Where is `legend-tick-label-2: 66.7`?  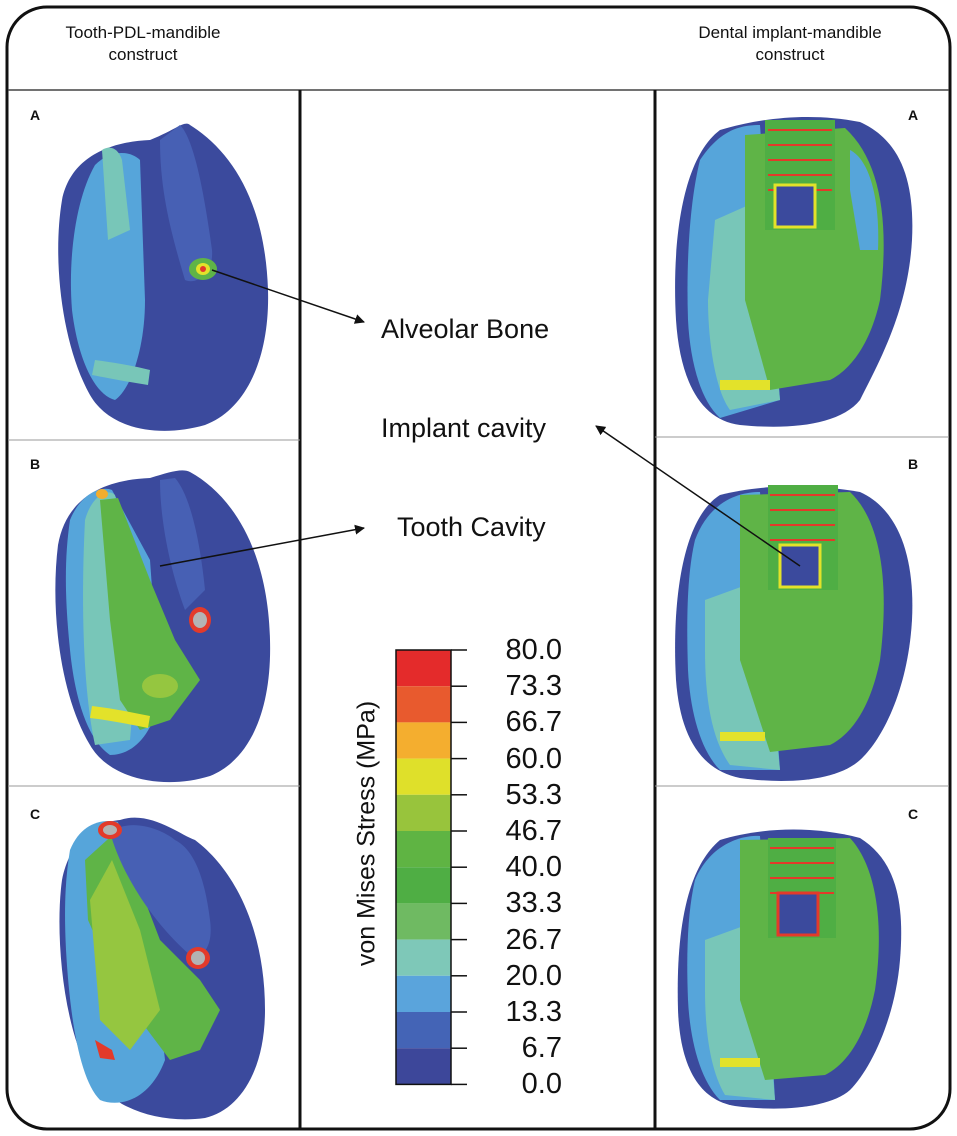 legend-tick-label-2: 66.7 is located at coordinates (533, 722).